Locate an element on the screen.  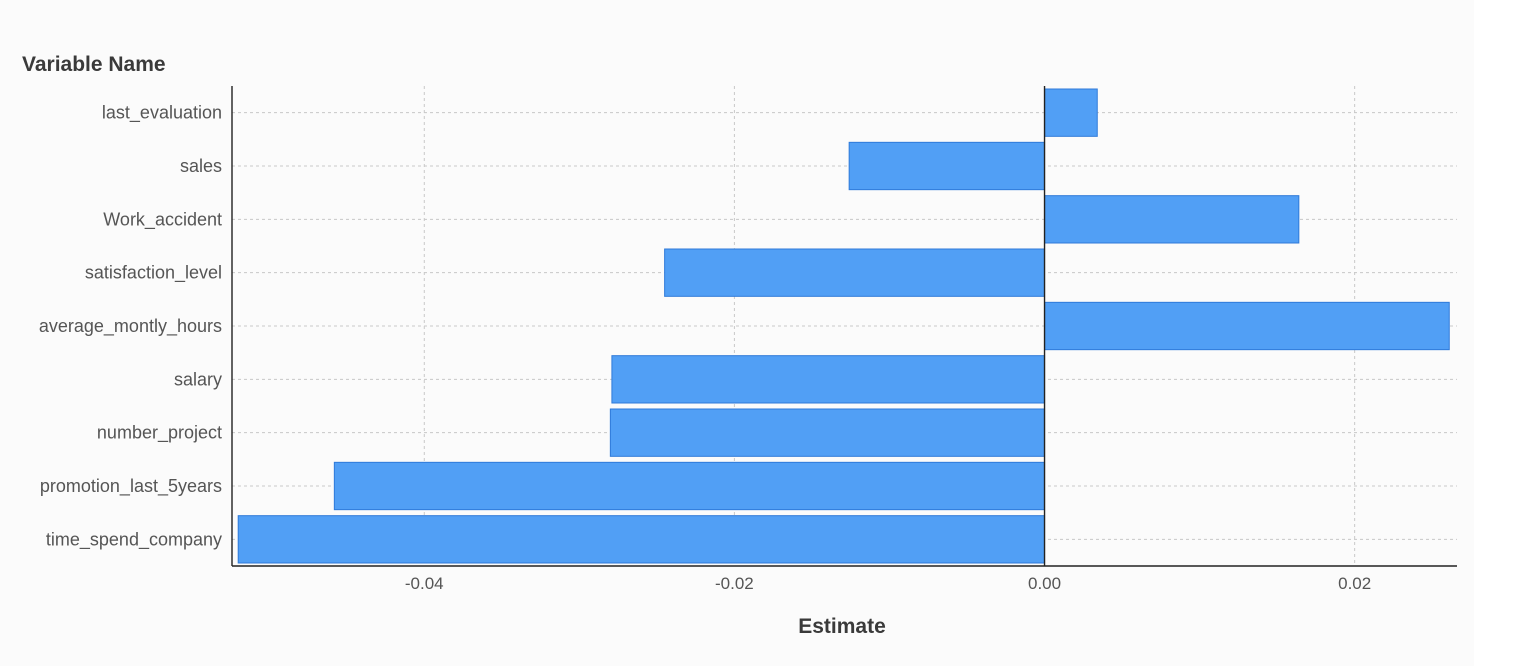
category-label: Work_accident is located at coordinates (162, 219).